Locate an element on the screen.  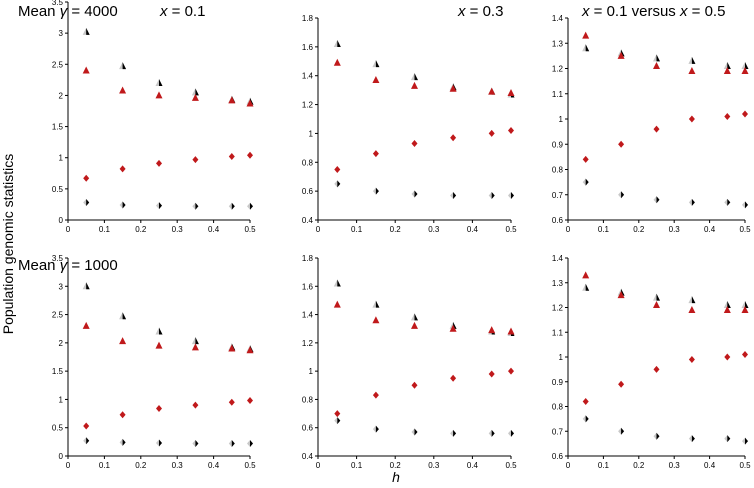
panel-header: x = 0.1 versus x = 0.5 is located at coordinates (653, 11).